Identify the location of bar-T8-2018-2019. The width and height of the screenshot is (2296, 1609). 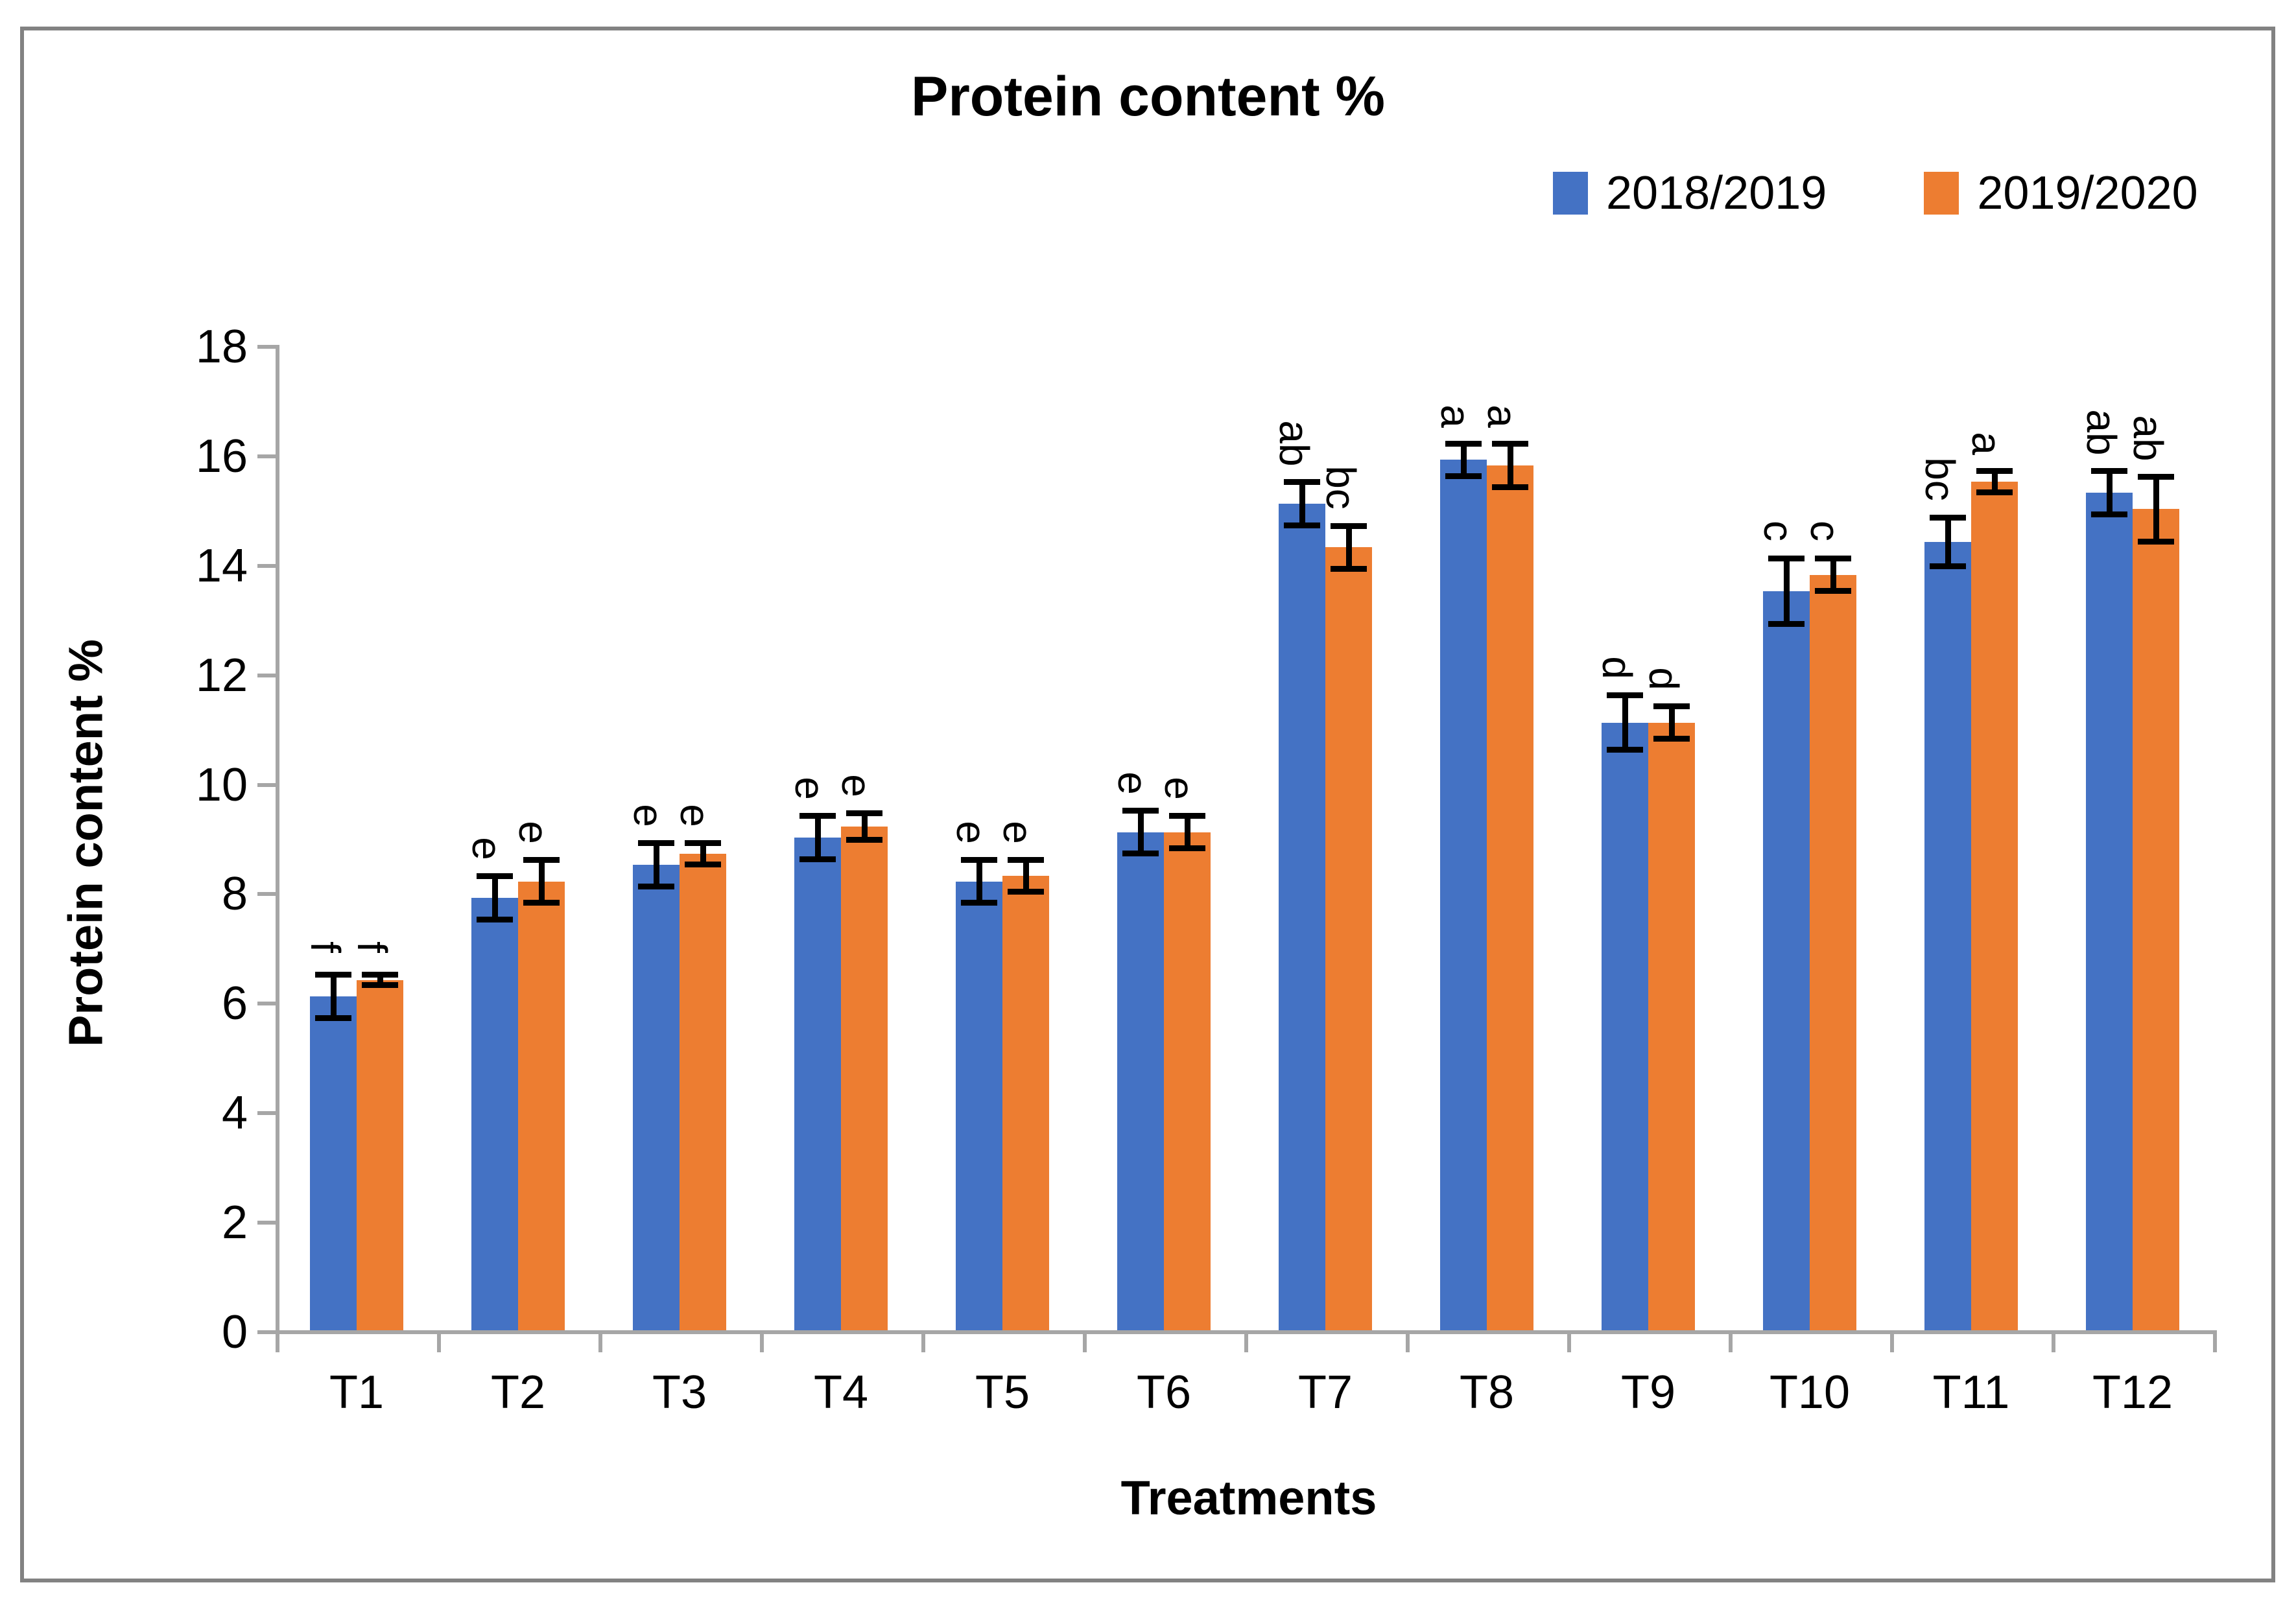
(1463, 895).